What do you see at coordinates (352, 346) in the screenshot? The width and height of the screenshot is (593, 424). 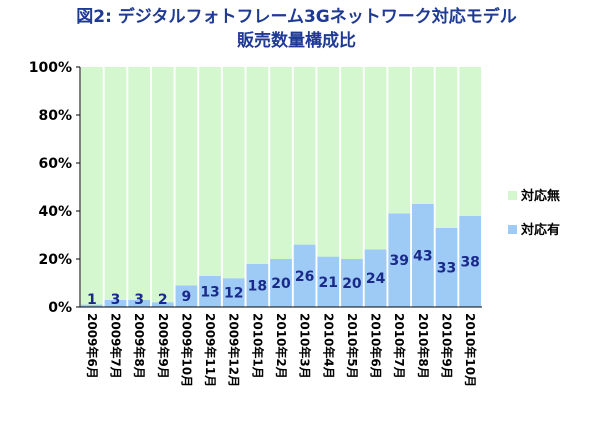 I see `x-tick-label: 2010年5月` at bounding box center [352, 346].